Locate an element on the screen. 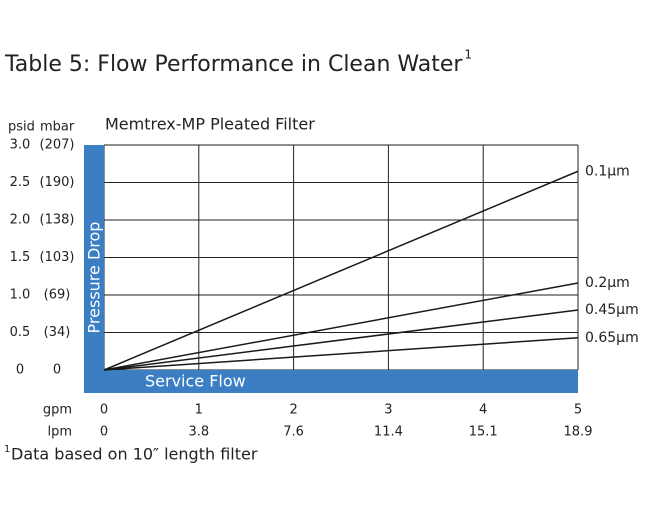 The width and height of the screenshot is (650, 517). x2-tick-label: 0 is located at coordinates (104, 432).